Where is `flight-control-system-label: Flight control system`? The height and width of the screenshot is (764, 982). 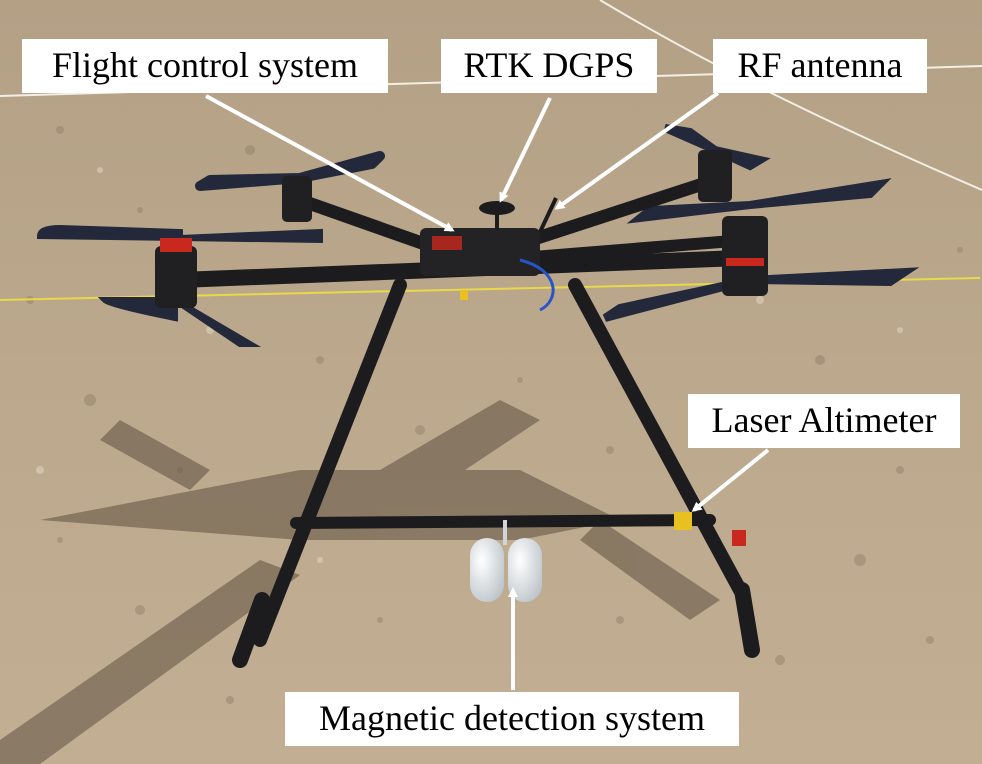 flight-control-system-label: Flight control system is located at coordinates (205, 66).